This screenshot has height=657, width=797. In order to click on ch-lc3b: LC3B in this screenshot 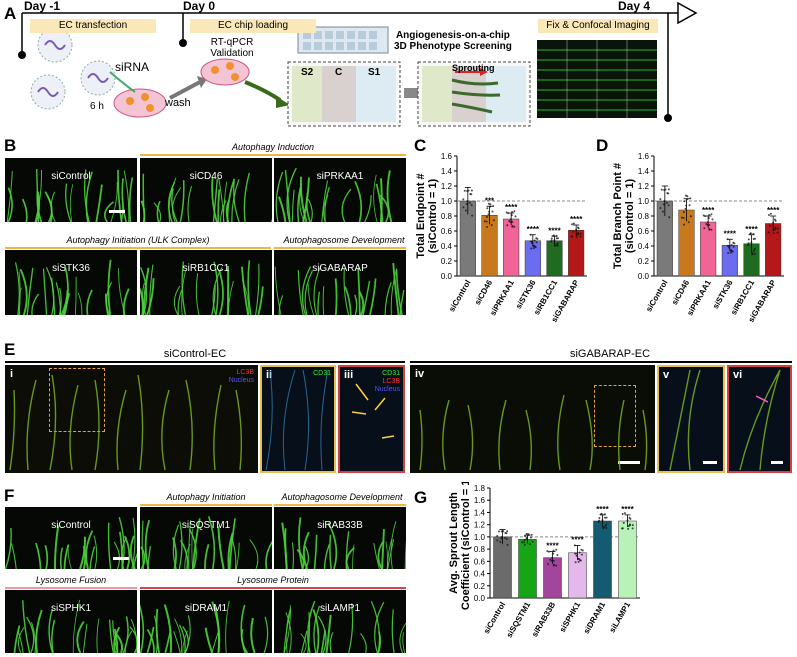, I will do `click(245, 372)`.